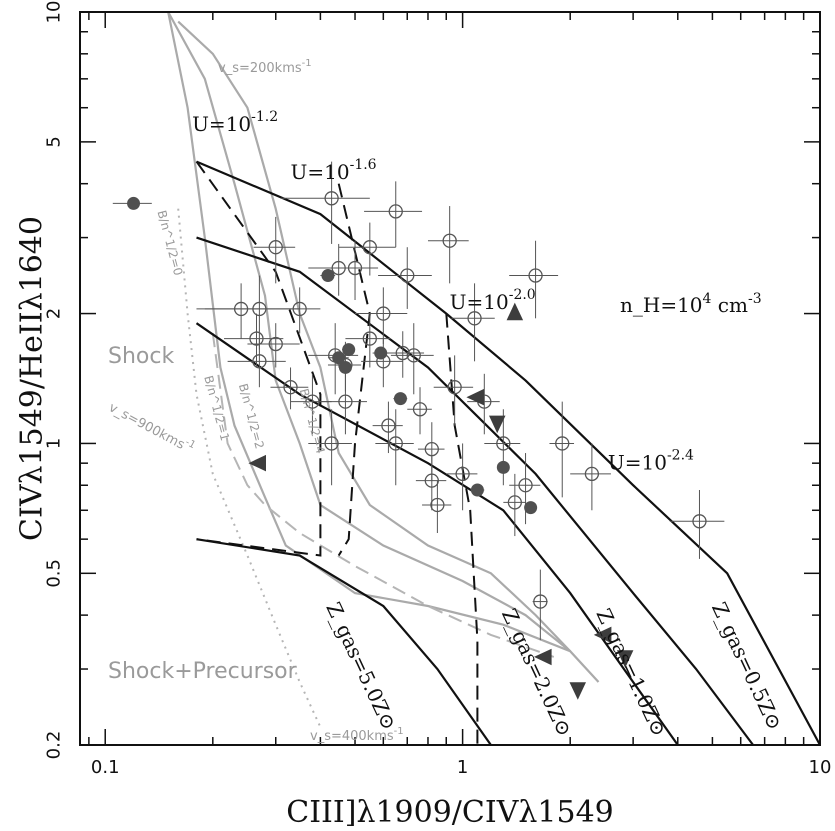  I want to click on y-tick-label-4: 5, so click(54, 141).